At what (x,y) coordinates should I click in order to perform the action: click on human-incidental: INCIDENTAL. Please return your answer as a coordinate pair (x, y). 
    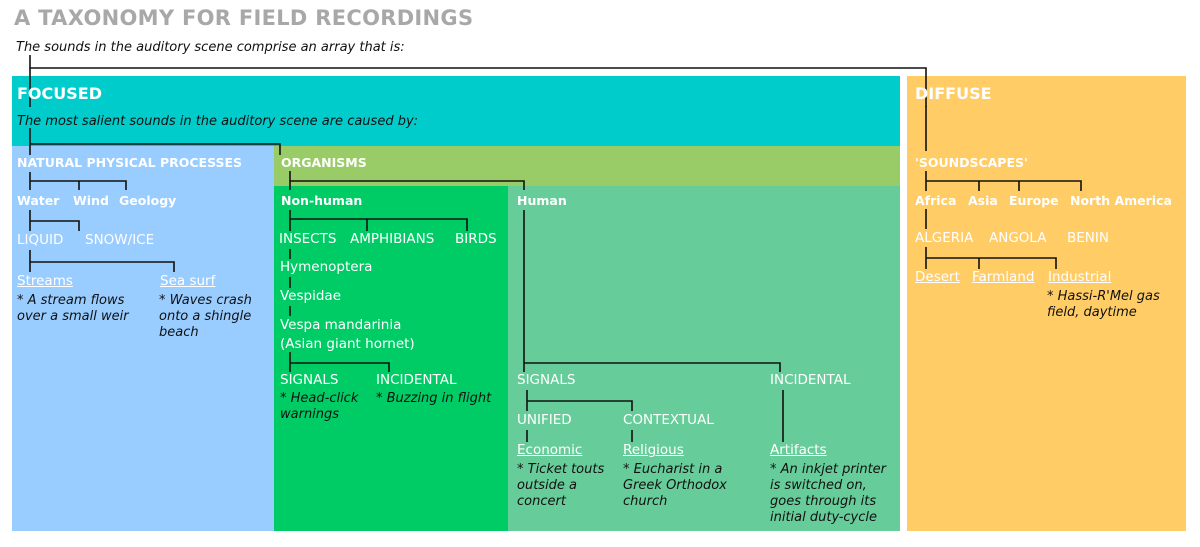
    Looking at the image, I should click on (810, 380).